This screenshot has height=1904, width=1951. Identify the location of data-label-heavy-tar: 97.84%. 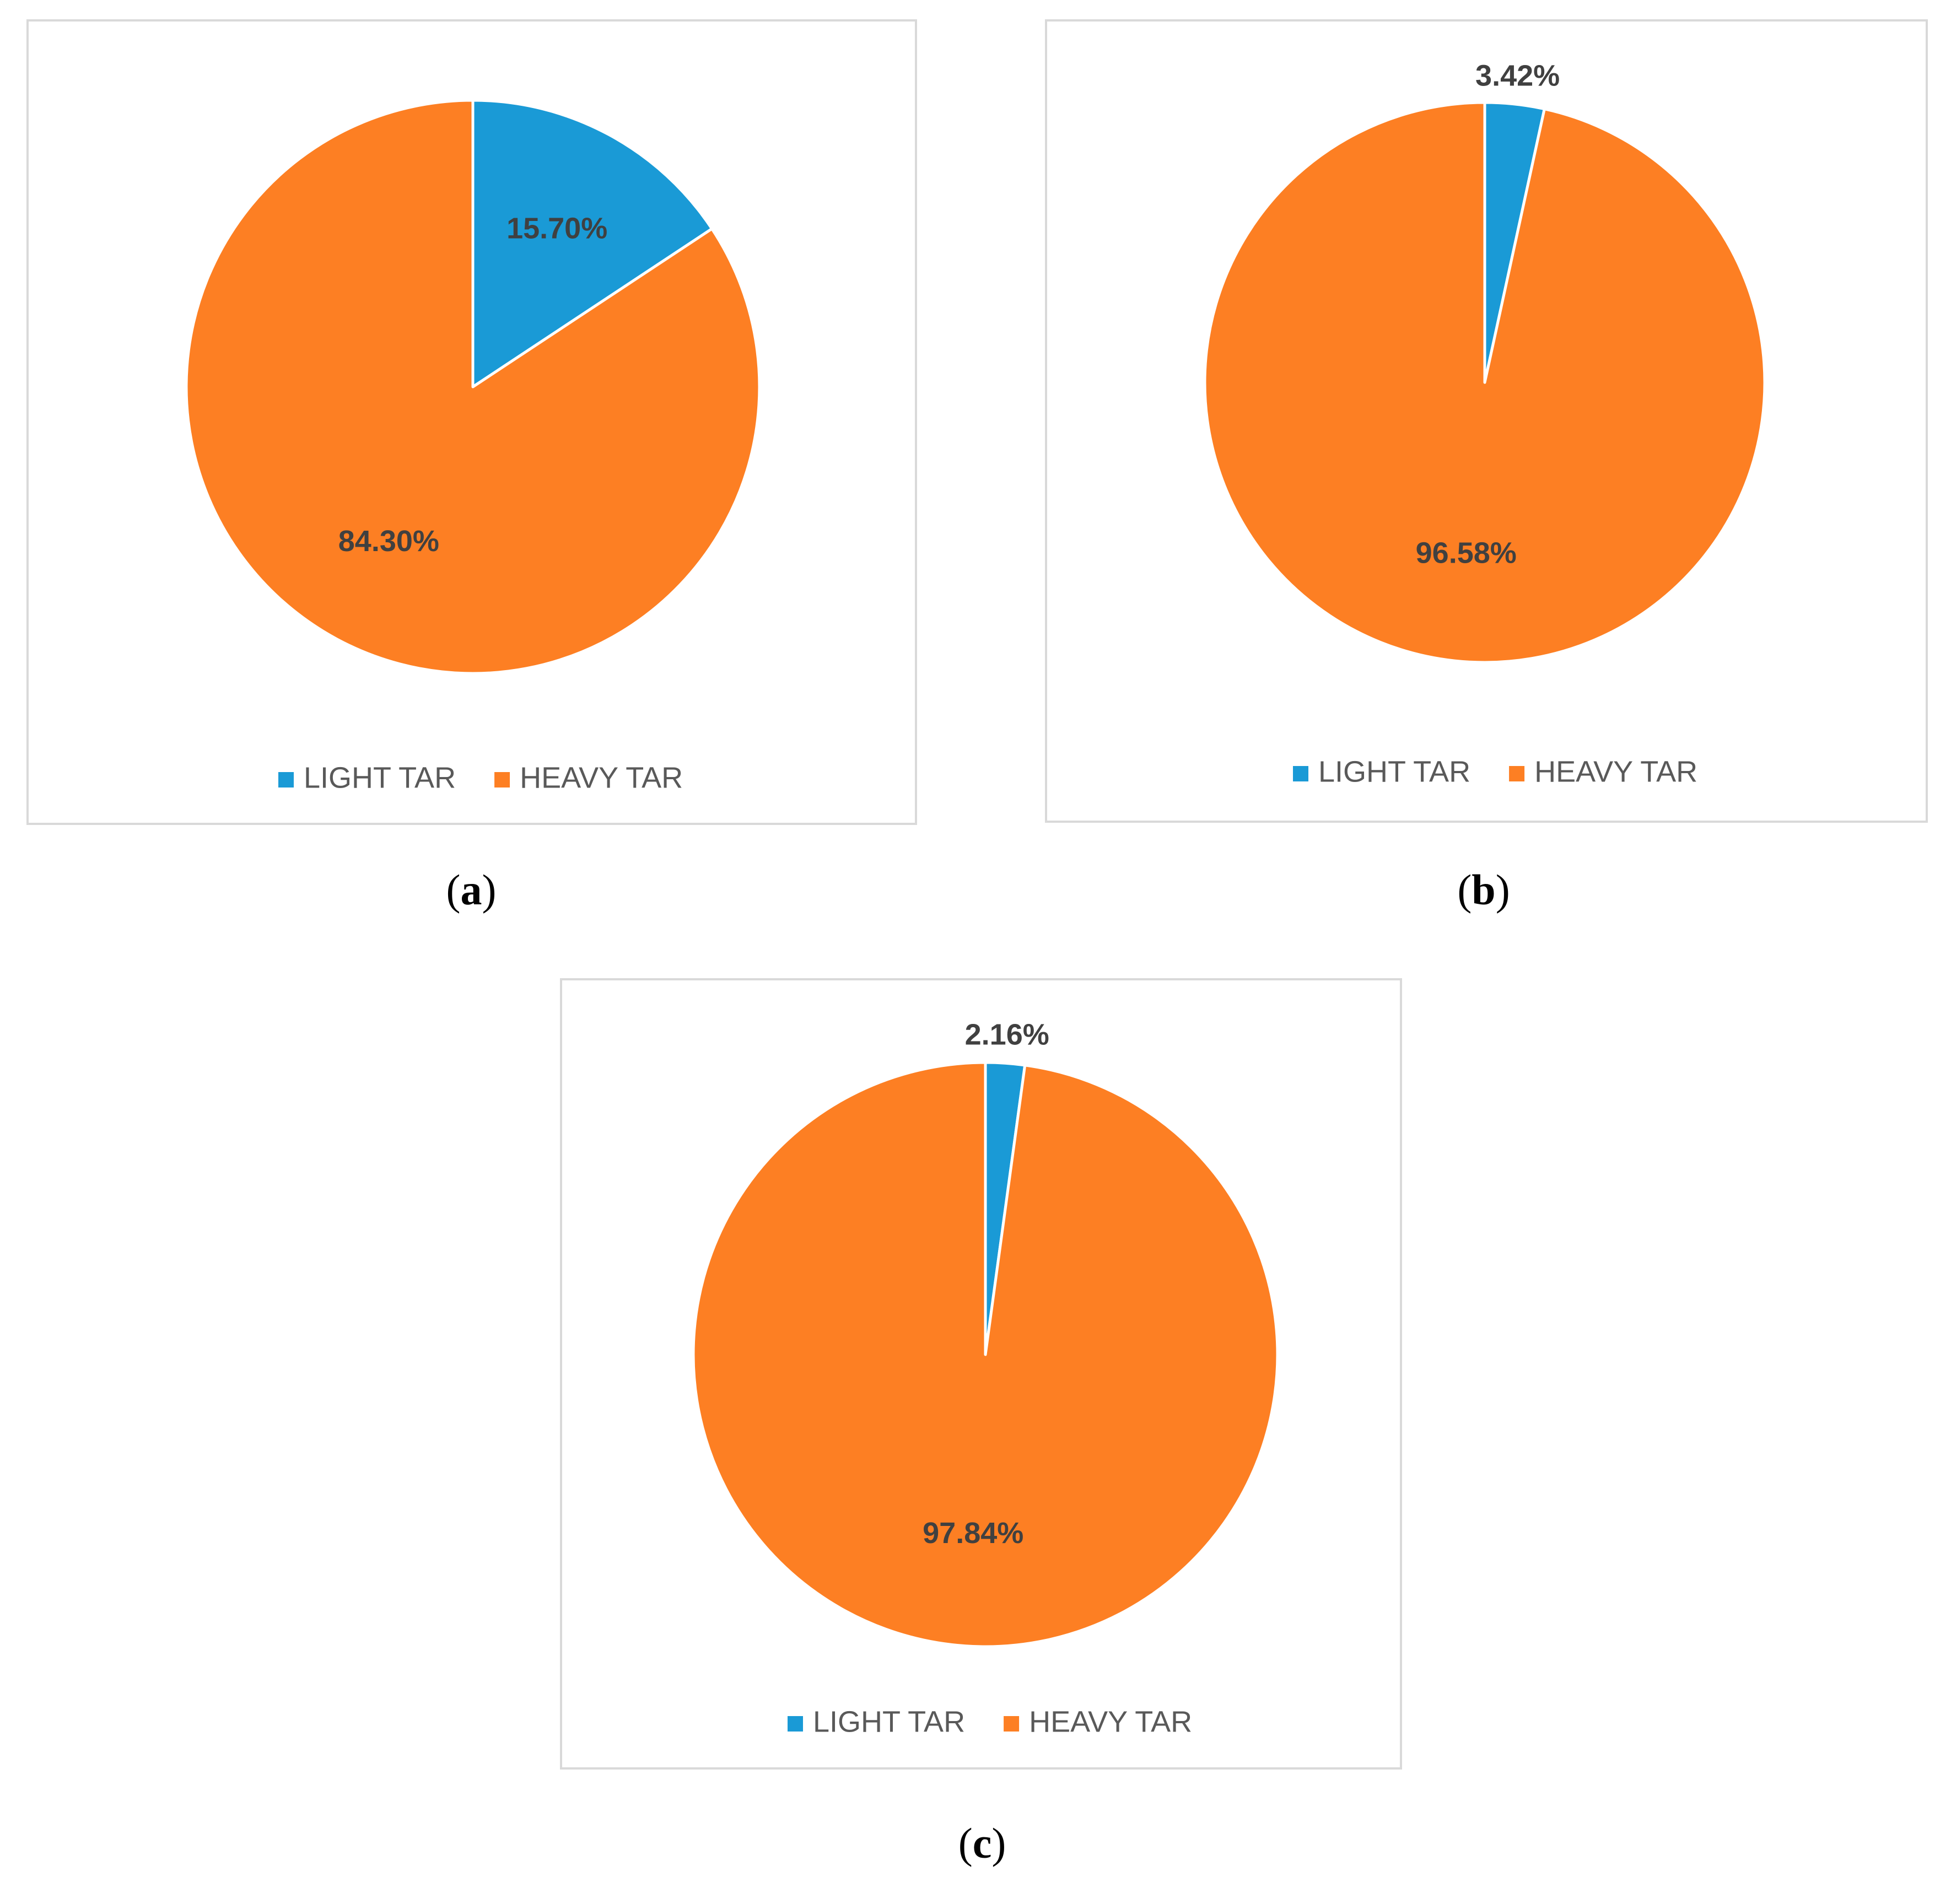
(973, 1533).